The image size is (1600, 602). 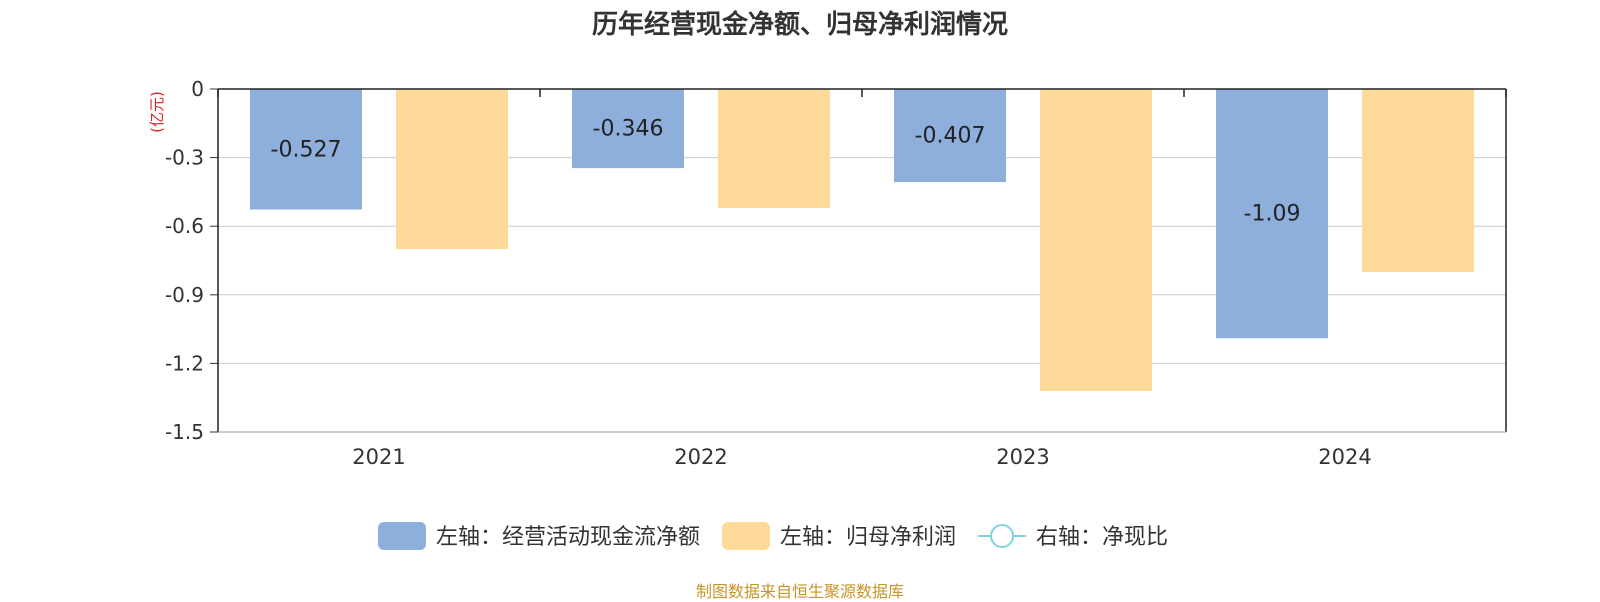 I want to click on bar-左轴：归母净利润-2022, so click(x=774, y=148).